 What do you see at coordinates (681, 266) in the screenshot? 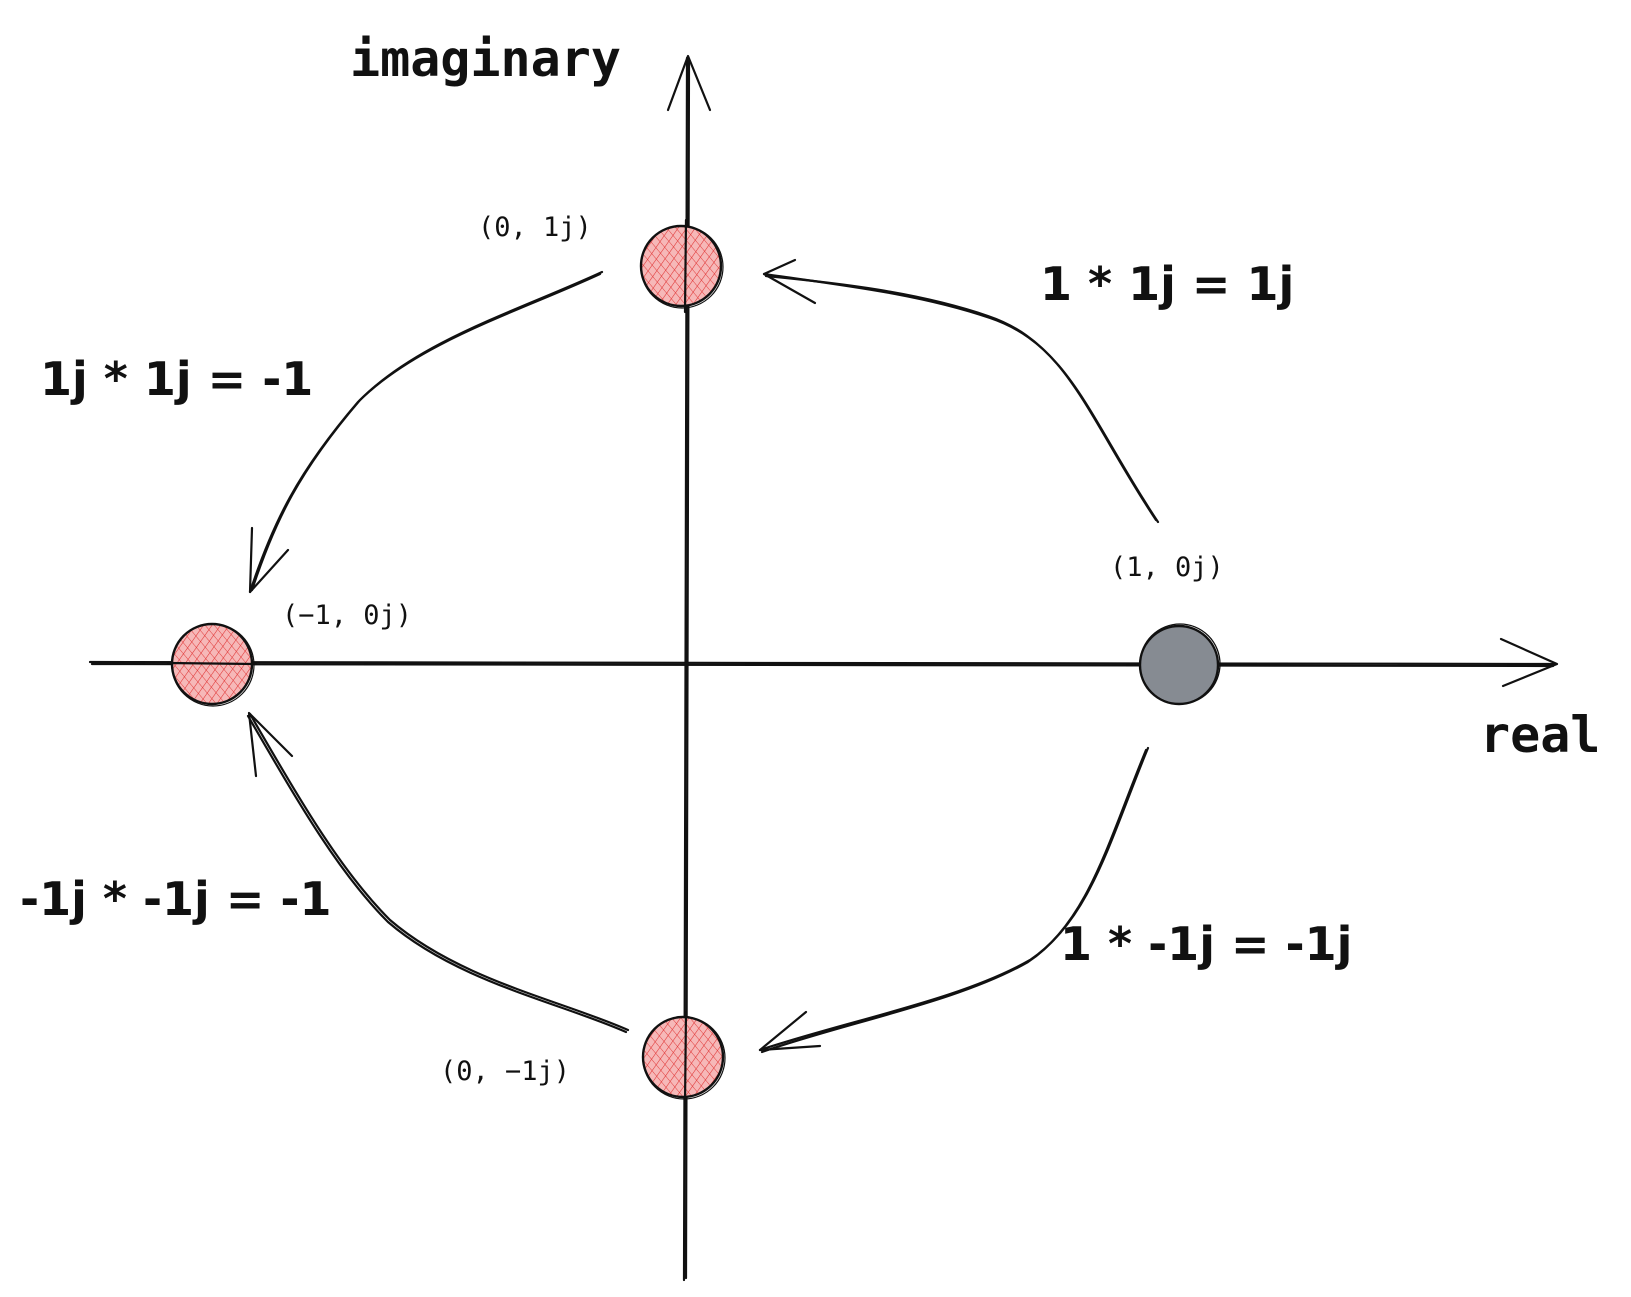
I see `point-j` at bounding box center [681, 266].